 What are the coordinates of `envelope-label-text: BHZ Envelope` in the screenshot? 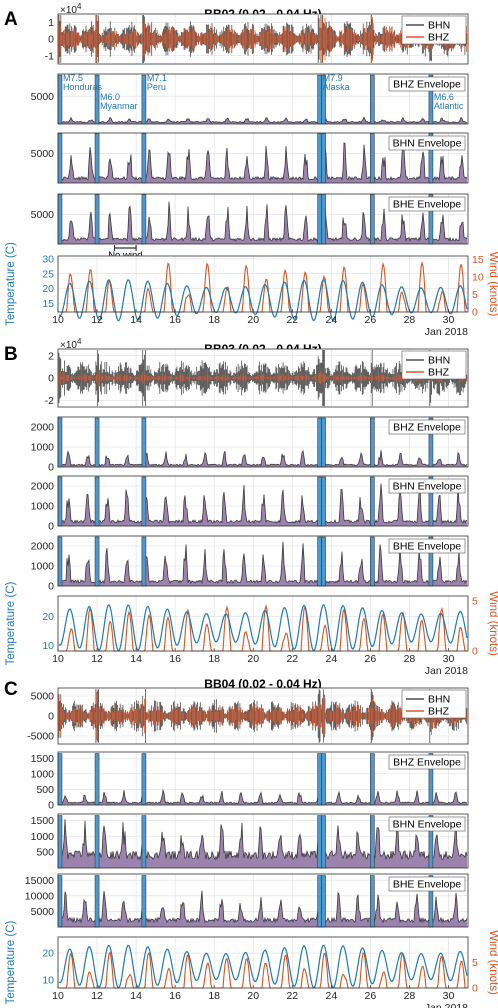 It's located at (427, 763).